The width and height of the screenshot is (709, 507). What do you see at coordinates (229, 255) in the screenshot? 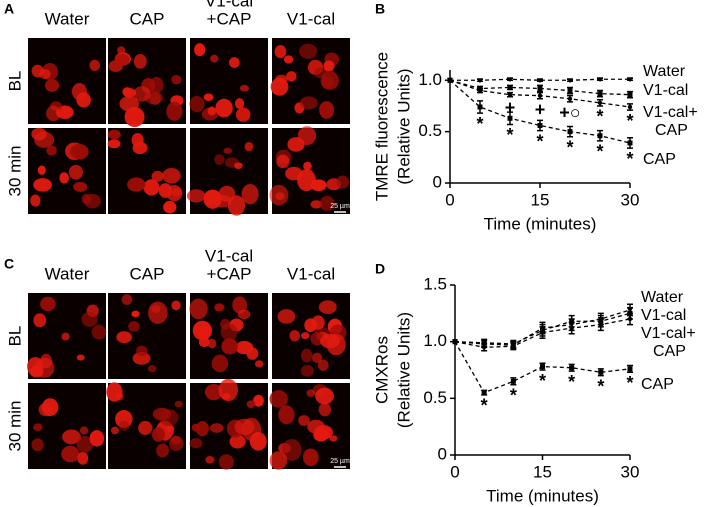
I see `column-label: V1-cal` at bounding box center [229, 255].